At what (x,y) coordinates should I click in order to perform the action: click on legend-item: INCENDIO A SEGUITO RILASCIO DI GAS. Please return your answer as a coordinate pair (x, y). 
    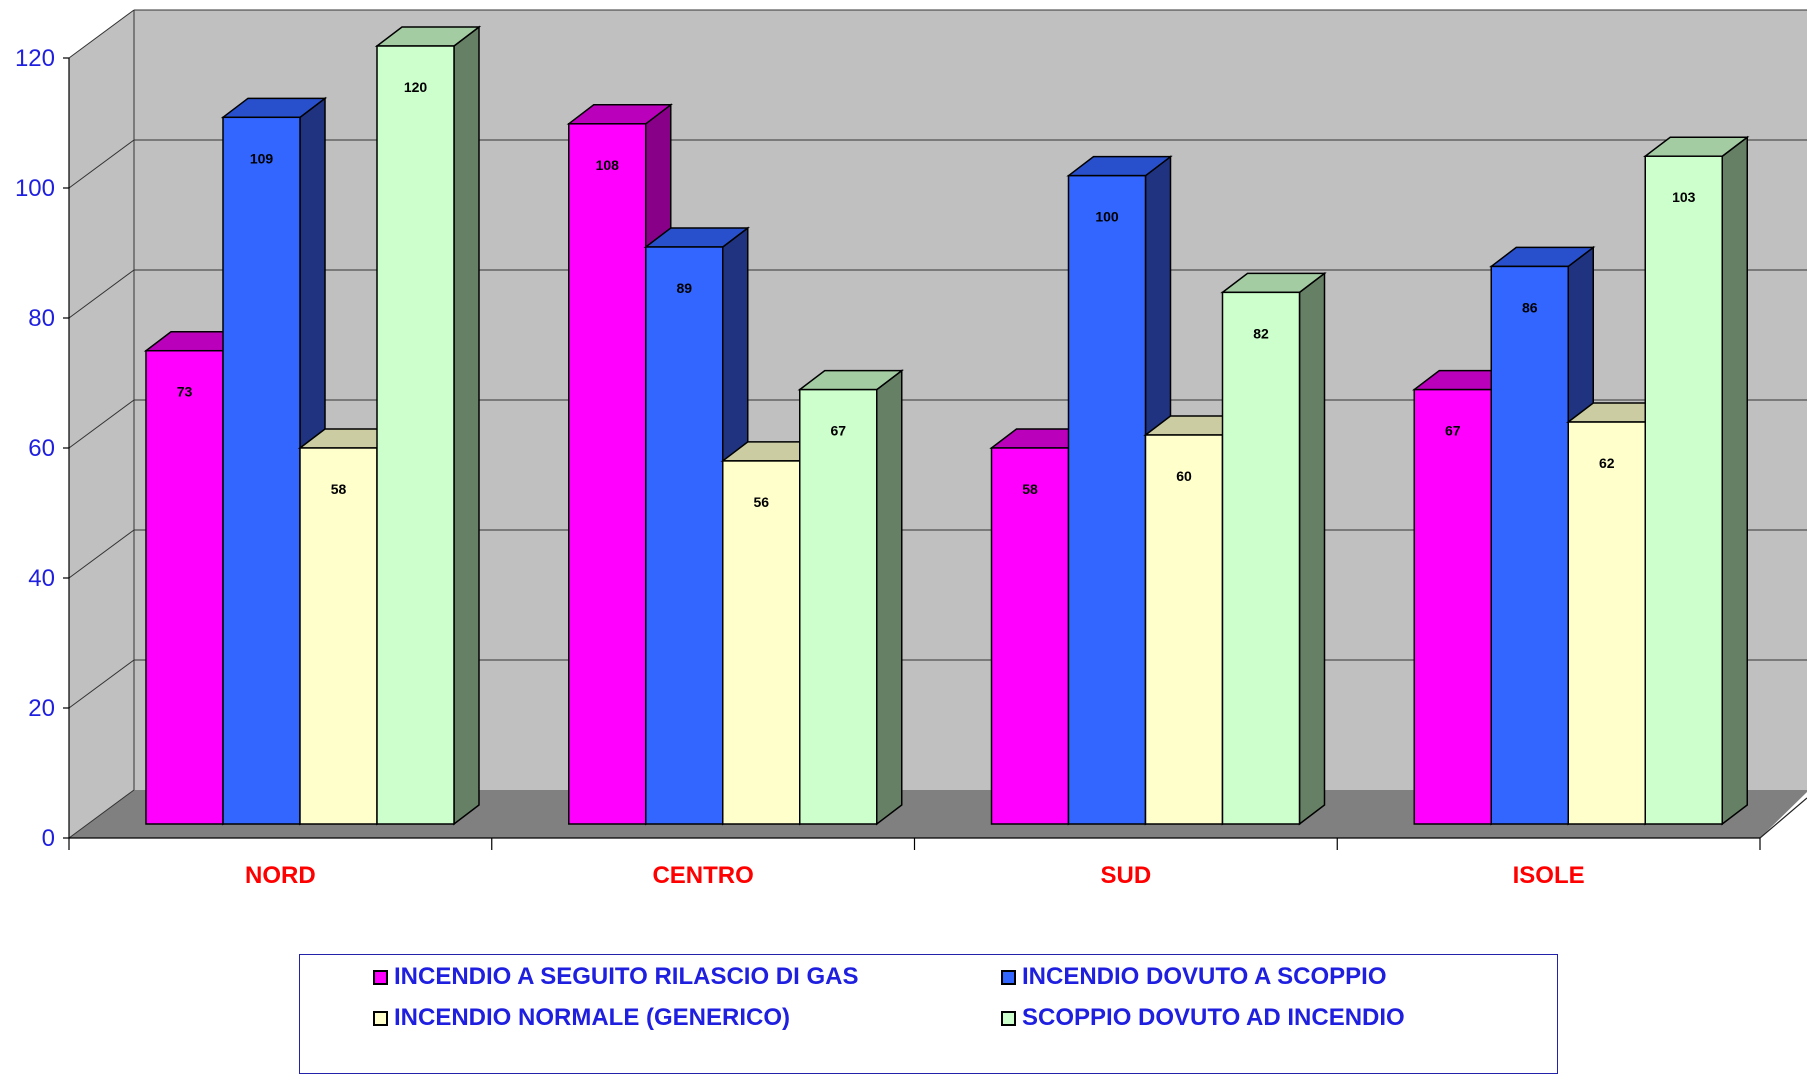
    Looking at the image, I should click on (615, 977).